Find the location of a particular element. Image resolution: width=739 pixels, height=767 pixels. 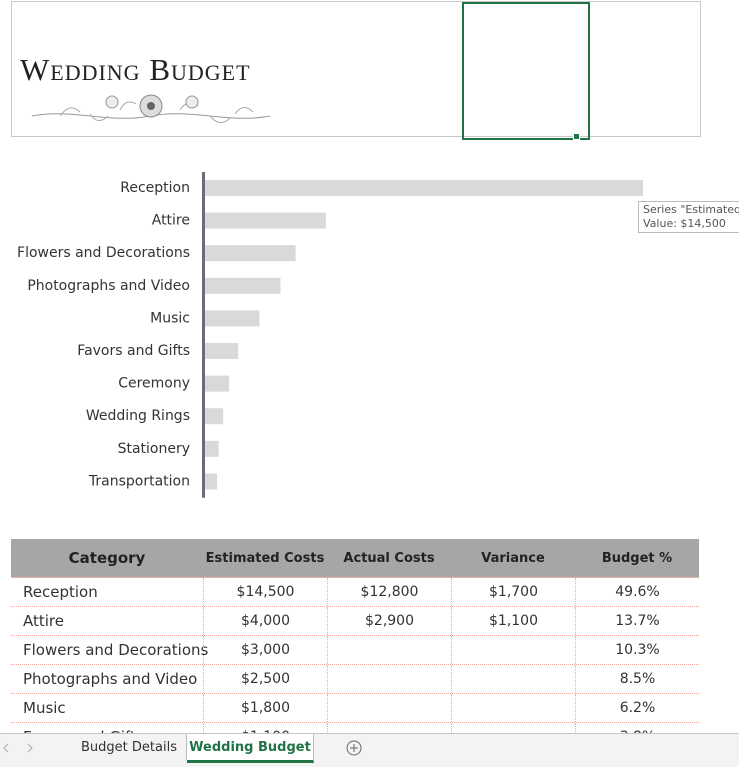

tooltip-line: Series "Estimated C is located at coordinates (691, 209).